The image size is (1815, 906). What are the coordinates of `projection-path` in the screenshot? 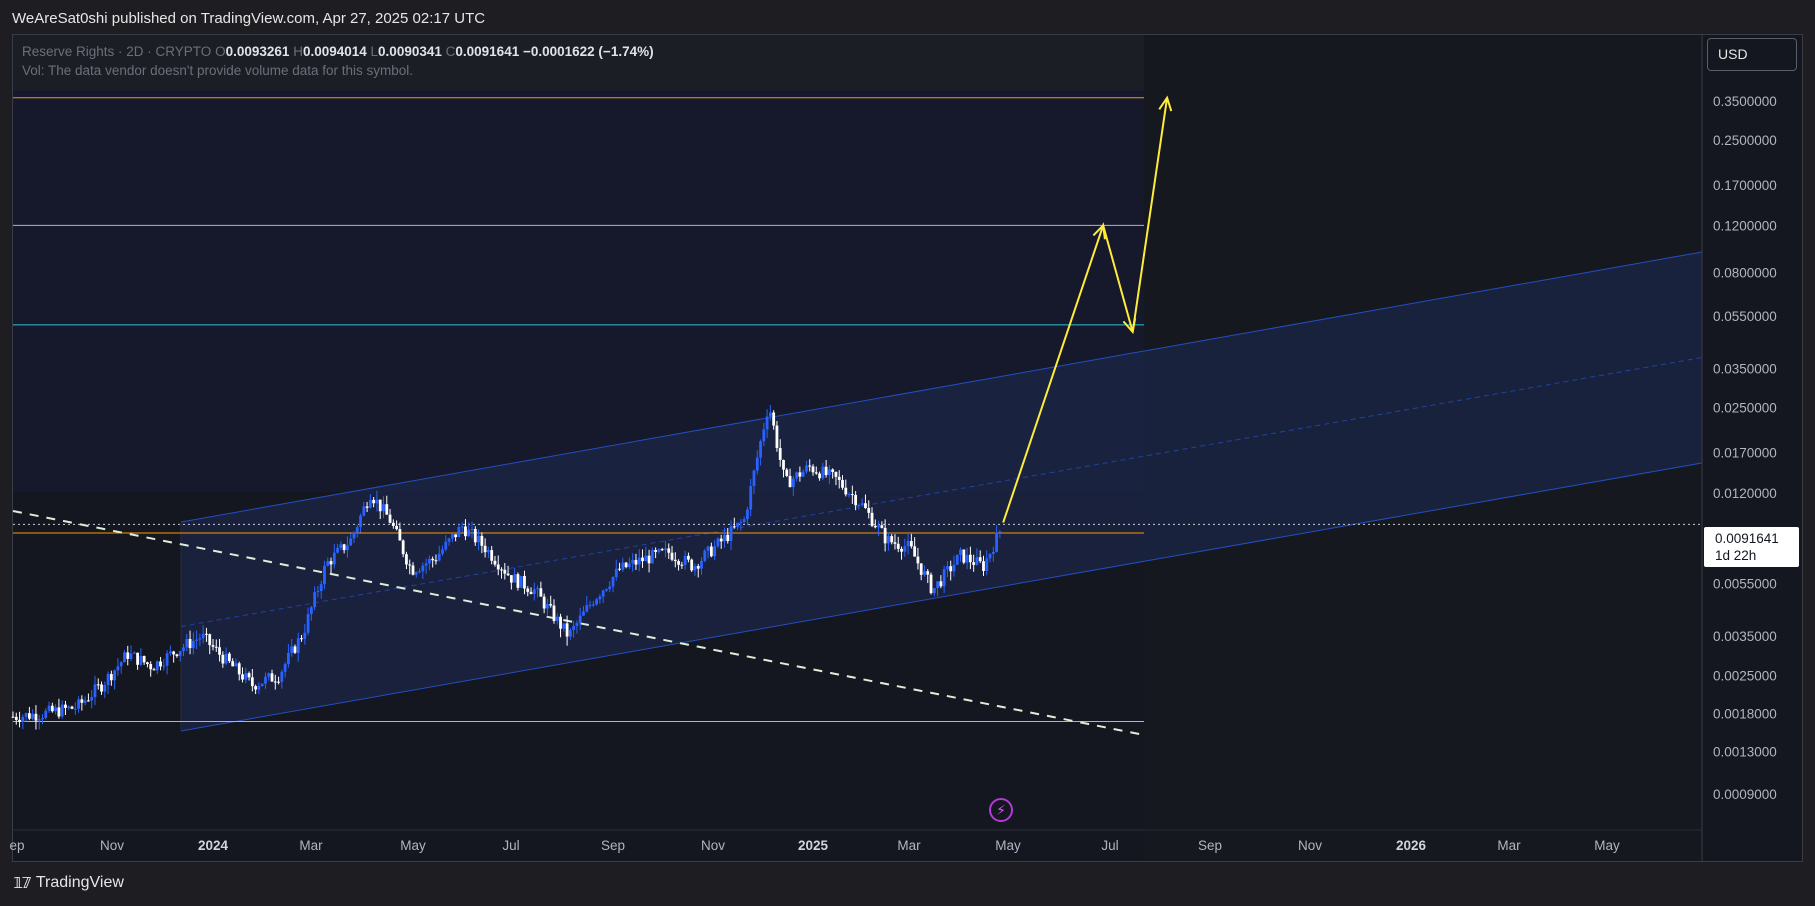 It's located at (1085, 310).